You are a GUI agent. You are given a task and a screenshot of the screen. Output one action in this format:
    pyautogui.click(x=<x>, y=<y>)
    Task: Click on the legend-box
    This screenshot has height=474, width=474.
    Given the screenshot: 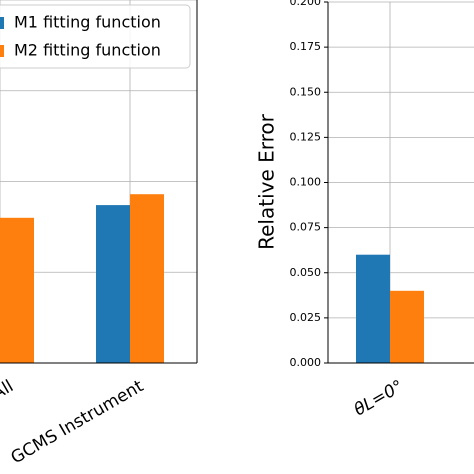 What is the action you would take?
    pyautogui.click(x=95, y=36)
    